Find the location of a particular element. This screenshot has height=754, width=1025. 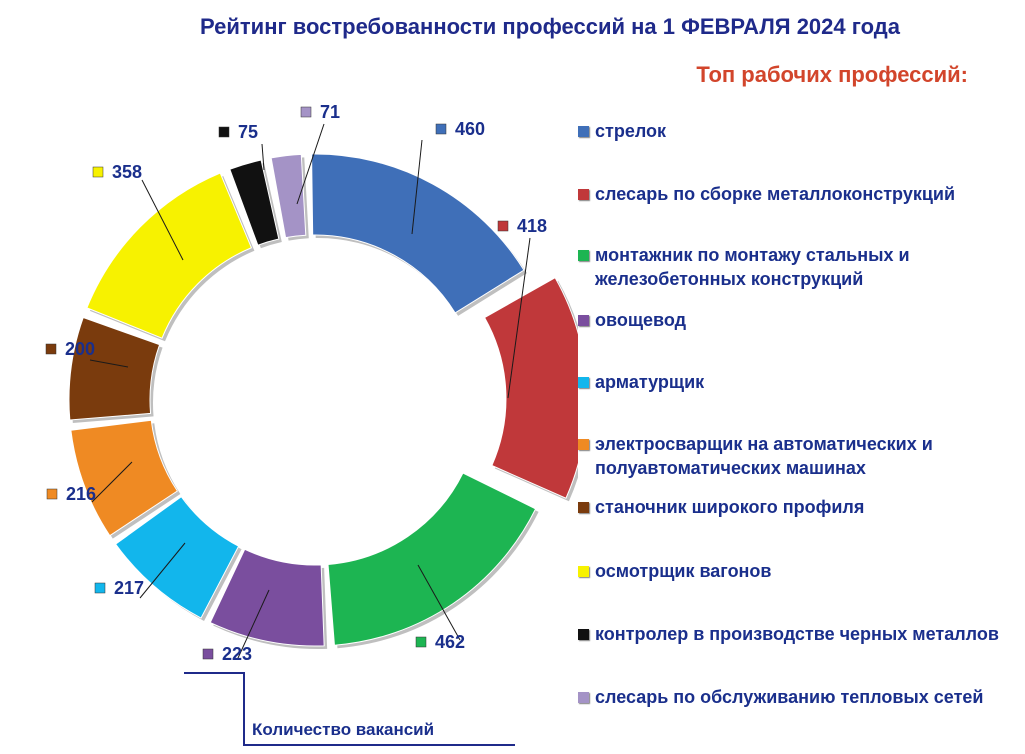

value-label-3: 462 is located at coordinates (450, 642).